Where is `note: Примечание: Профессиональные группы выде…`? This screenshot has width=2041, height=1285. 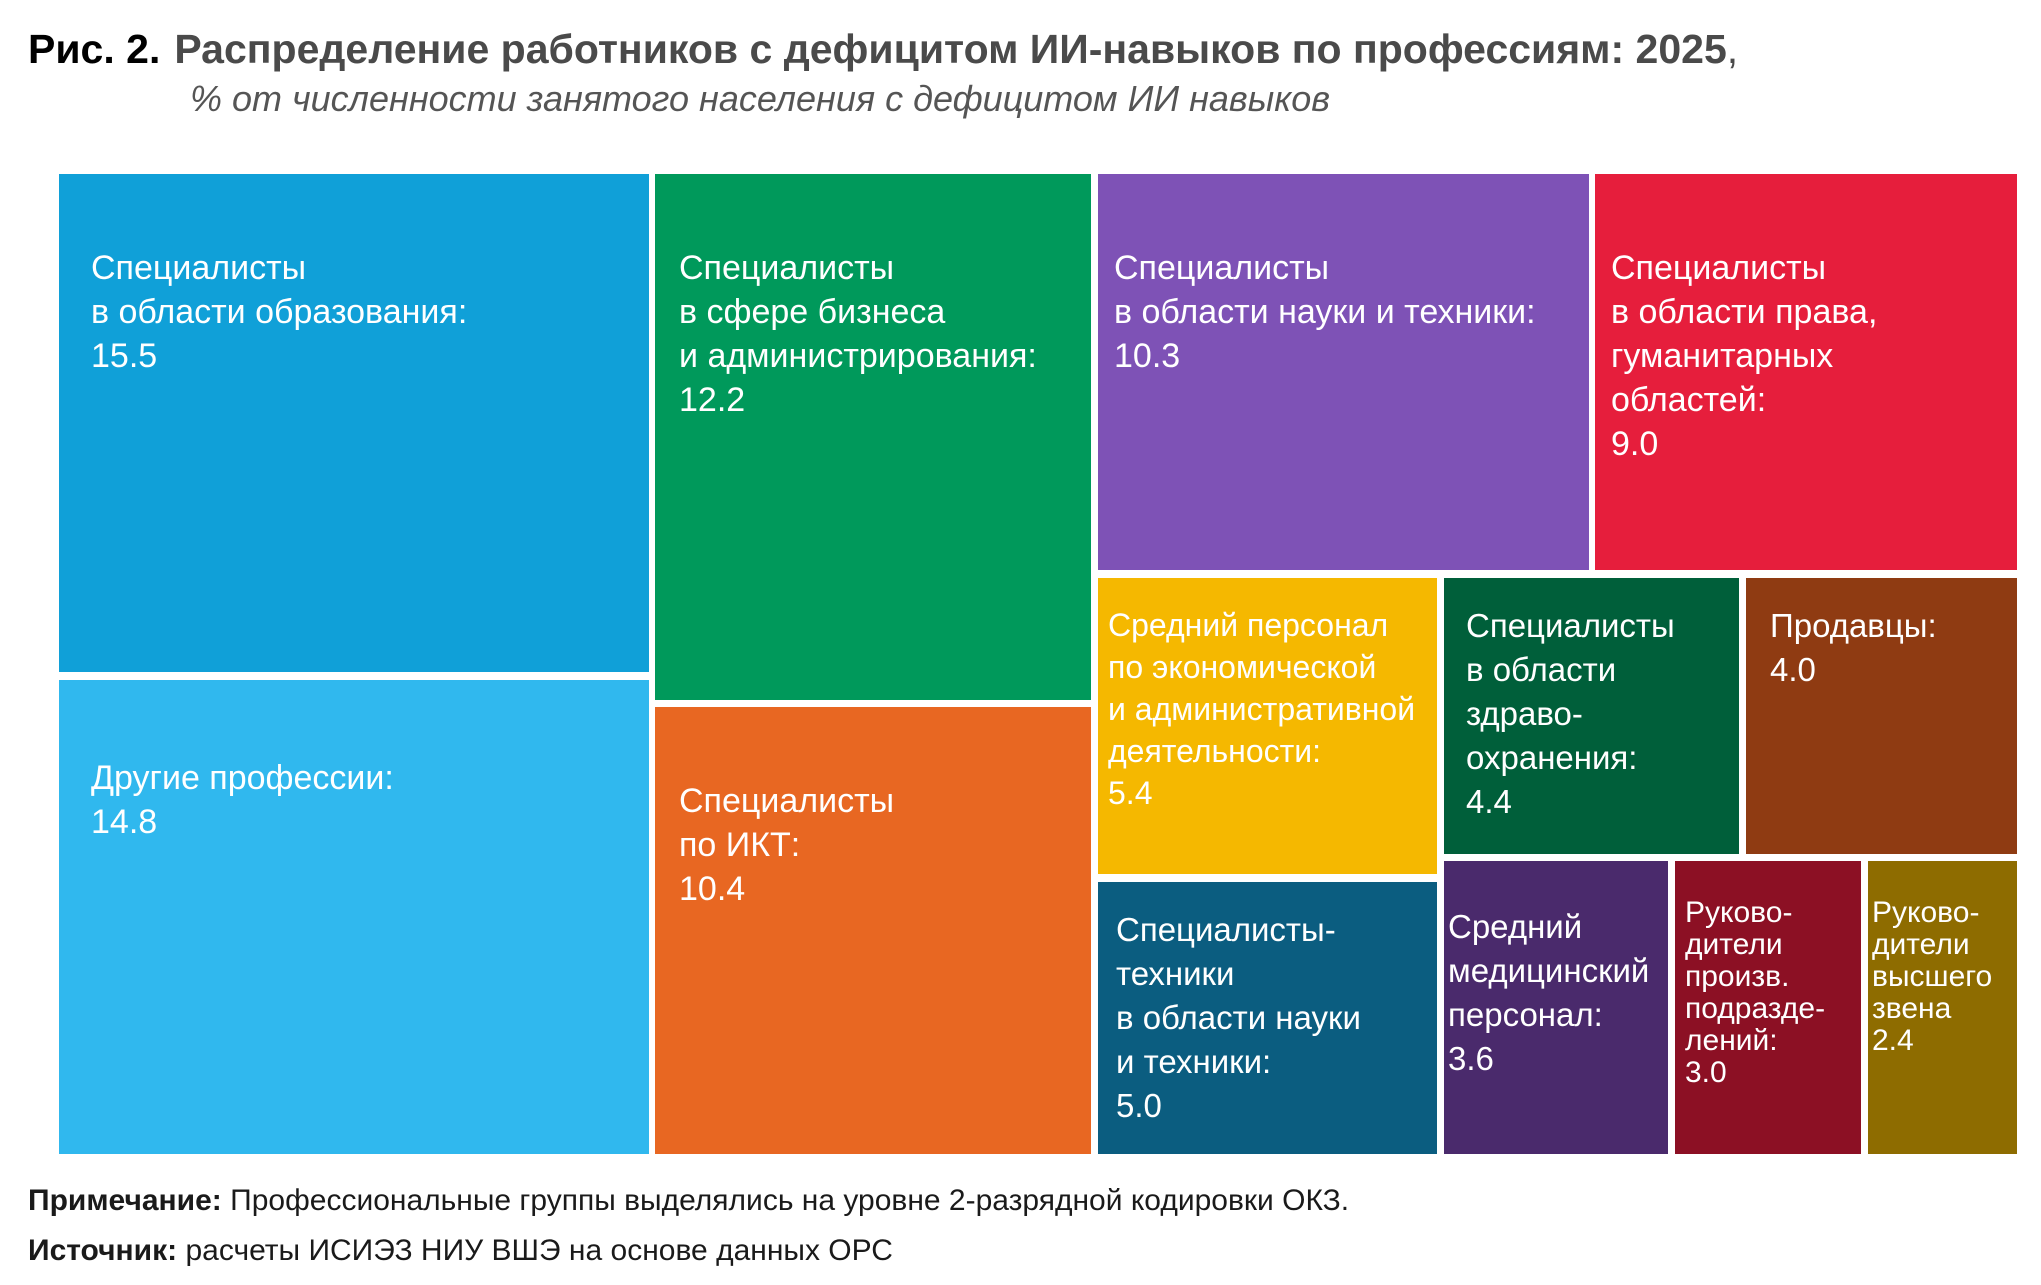 note: Примечание: Профессиональные группы выде… is located at coordinates (688, 1201).